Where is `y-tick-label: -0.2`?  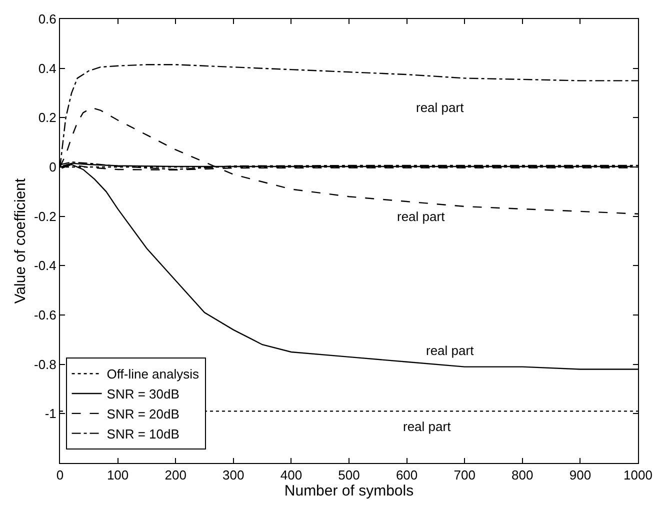 y-tick-label: -0.2 is located at coordinates (45, 216).